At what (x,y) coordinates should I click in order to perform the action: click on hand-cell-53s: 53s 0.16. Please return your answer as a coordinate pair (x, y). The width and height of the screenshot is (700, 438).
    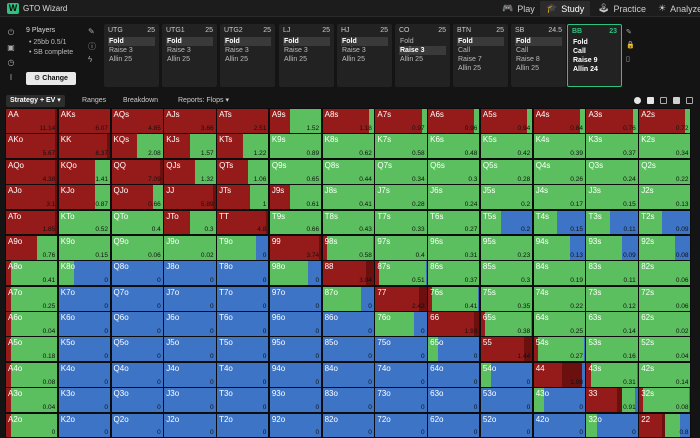
    Looking at the image, I should click on (612, 349).